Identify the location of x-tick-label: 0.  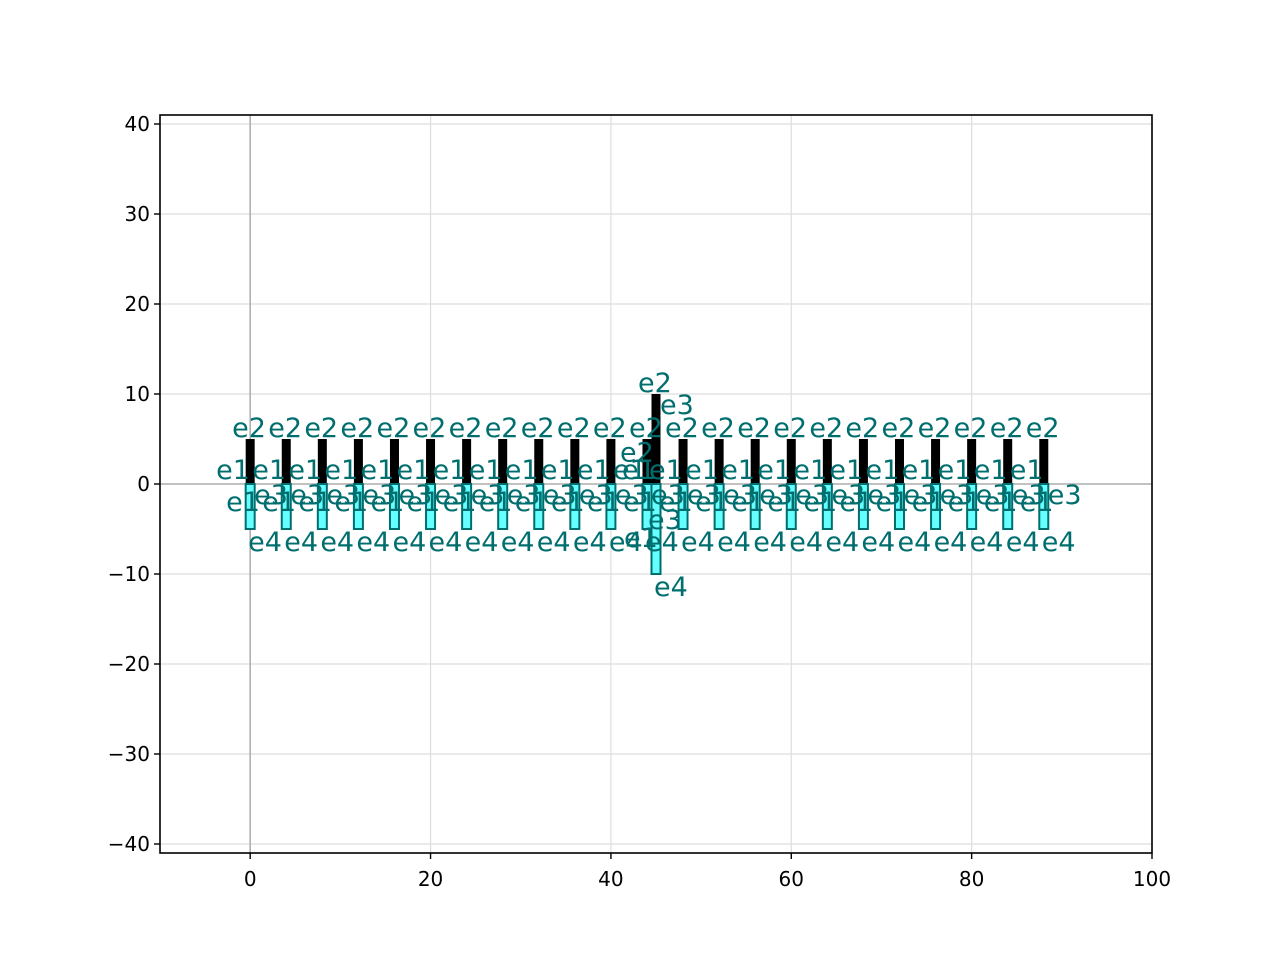
(250, 879).